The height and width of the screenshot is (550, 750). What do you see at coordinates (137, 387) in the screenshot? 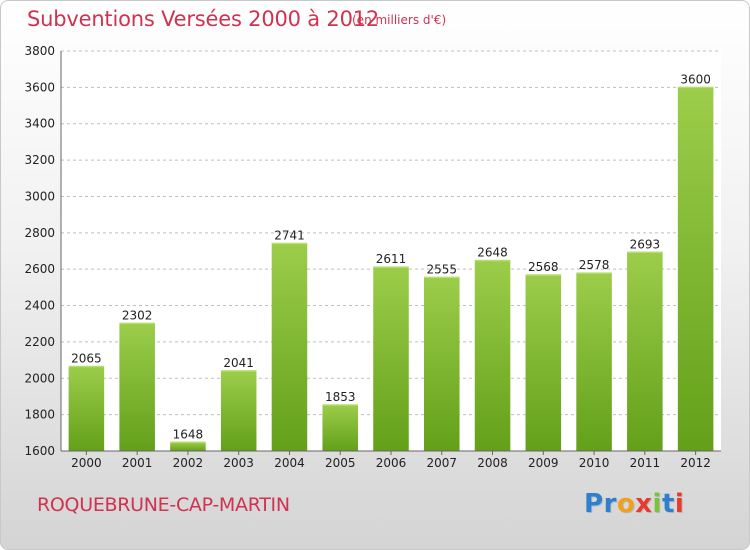
I see `bar-2001` at bounding box center [137, 387].